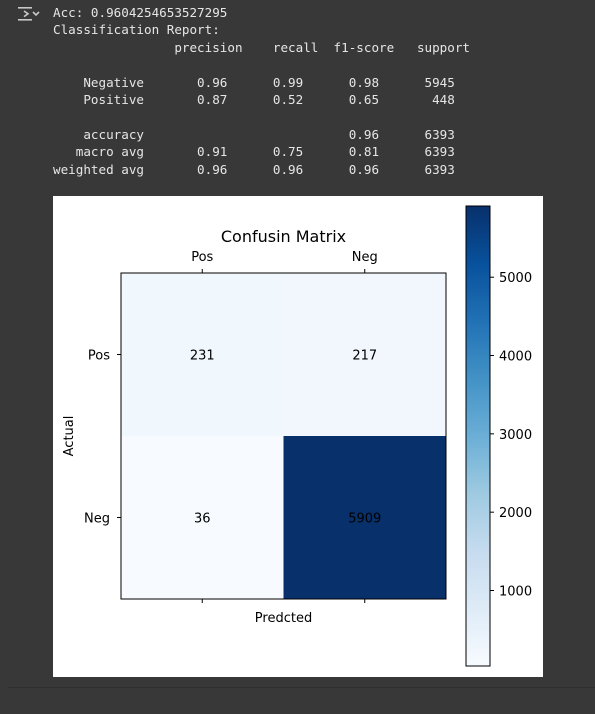 Image resolution: width=595 pixels, height=714 pixels. Describe the element at coordinates (254, 152) in the screenshot. I see `report-row: macro avg 0.91 0.75 0.81 6393` at that location.